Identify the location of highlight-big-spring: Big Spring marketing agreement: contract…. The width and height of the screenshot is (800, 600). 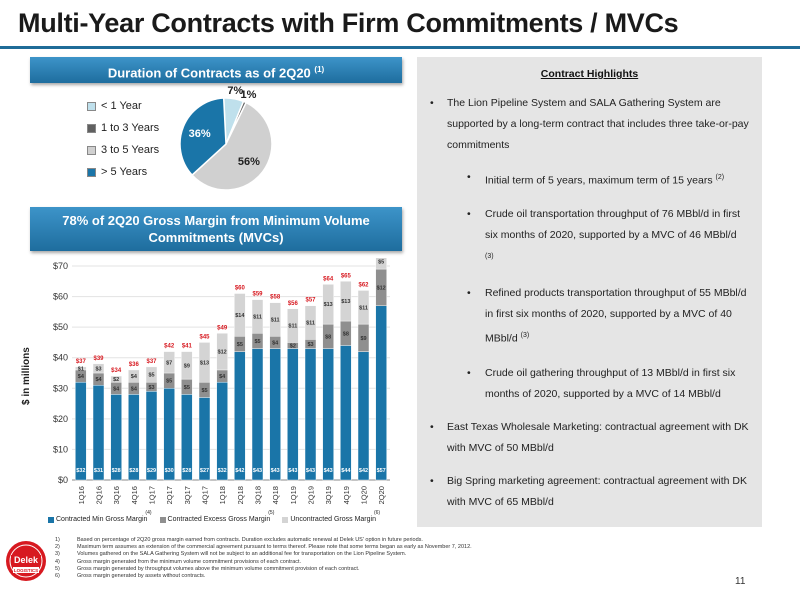
(589, 492).